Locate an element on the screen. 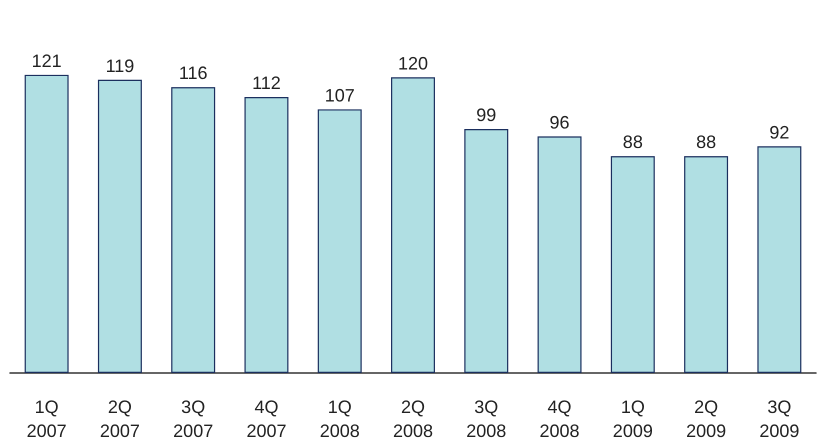 This screenshot has width=826, height=446. data-label: 119 is located at coordinates (120, 66).